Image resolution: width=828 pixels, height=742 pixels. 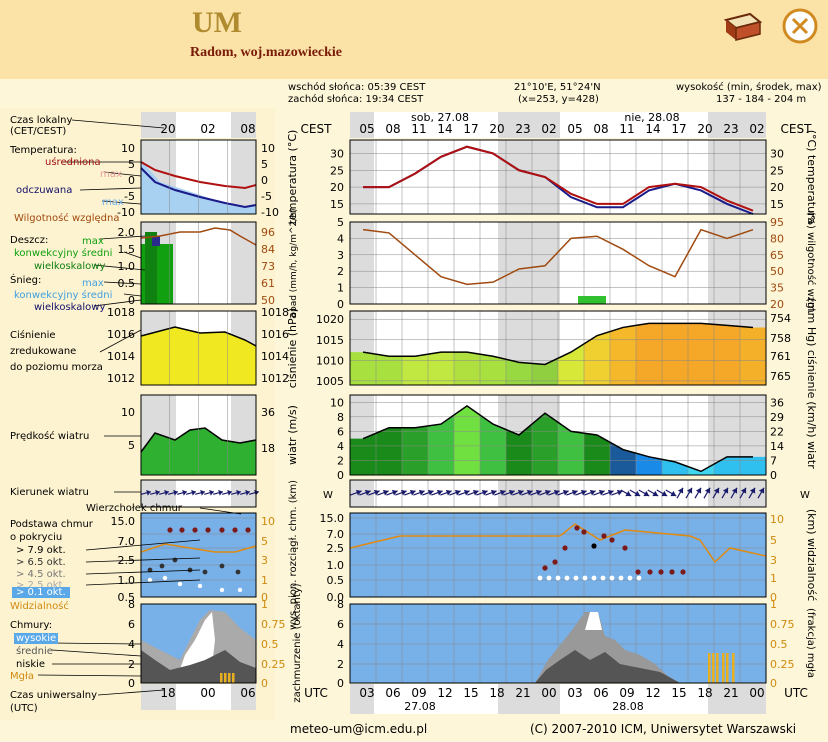 I want to click on legend-c01: > 0.1 okt., so click(x=41, y=592).